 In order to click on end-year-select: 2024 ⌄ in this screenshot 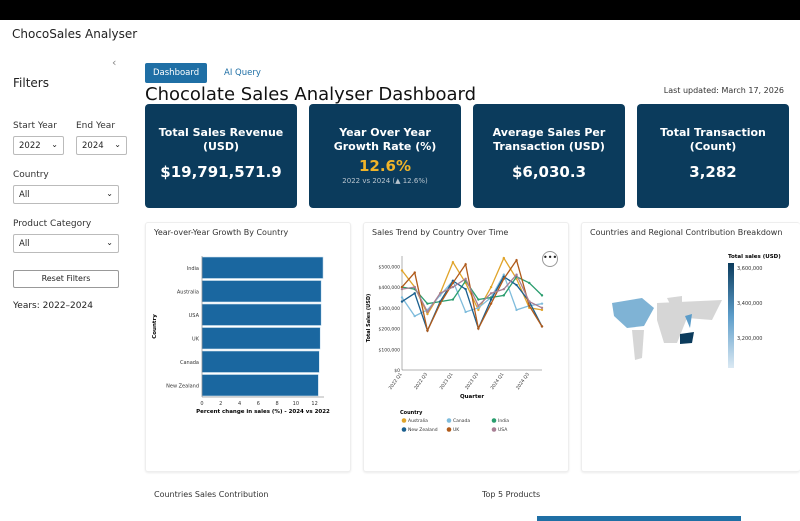, I will do `click(101, 145)`.